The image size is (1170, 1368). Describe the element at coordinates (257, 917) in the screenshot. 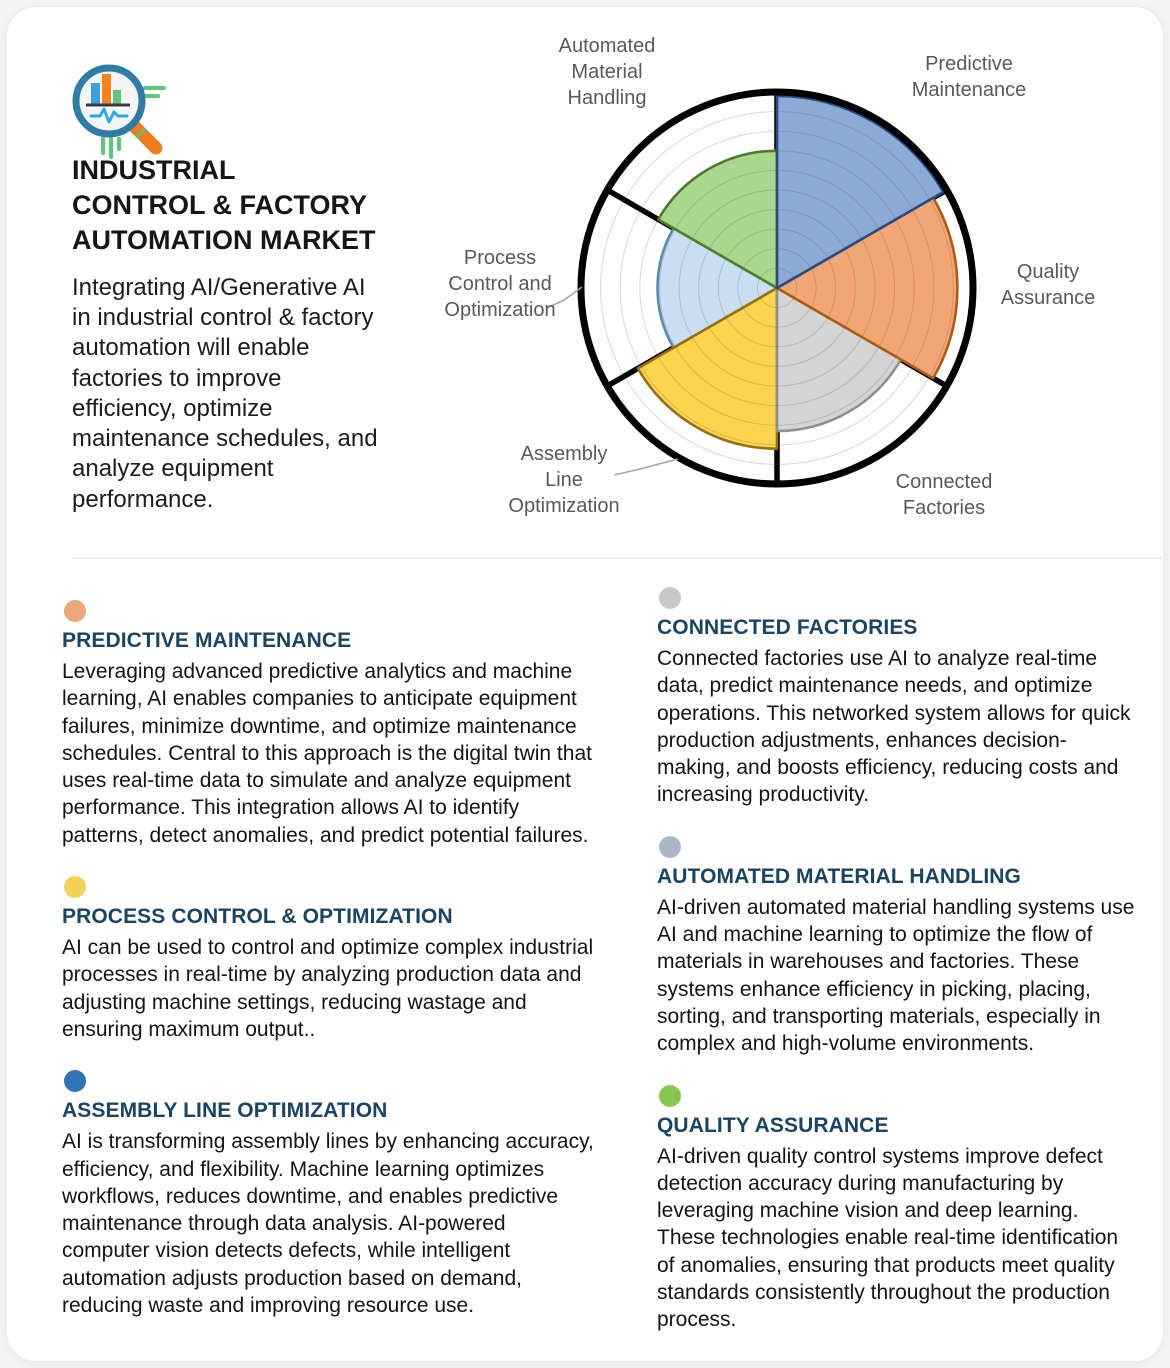

I see `section-title: PROCESS CONTROL & OPTIMIZATION` at that location.